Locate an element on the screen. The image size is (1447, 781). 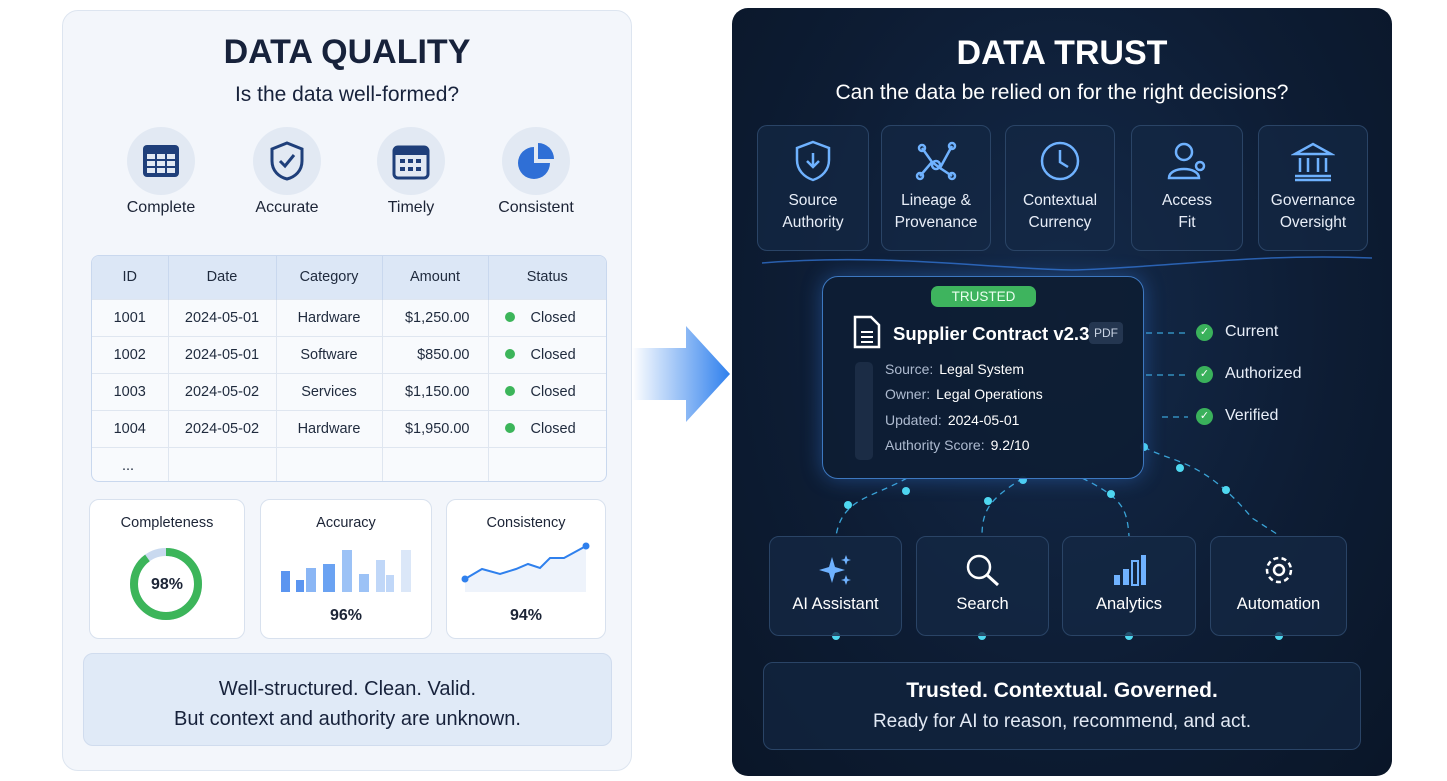
check-verified: ✓ Verified is located at coordinates (1237, 416).